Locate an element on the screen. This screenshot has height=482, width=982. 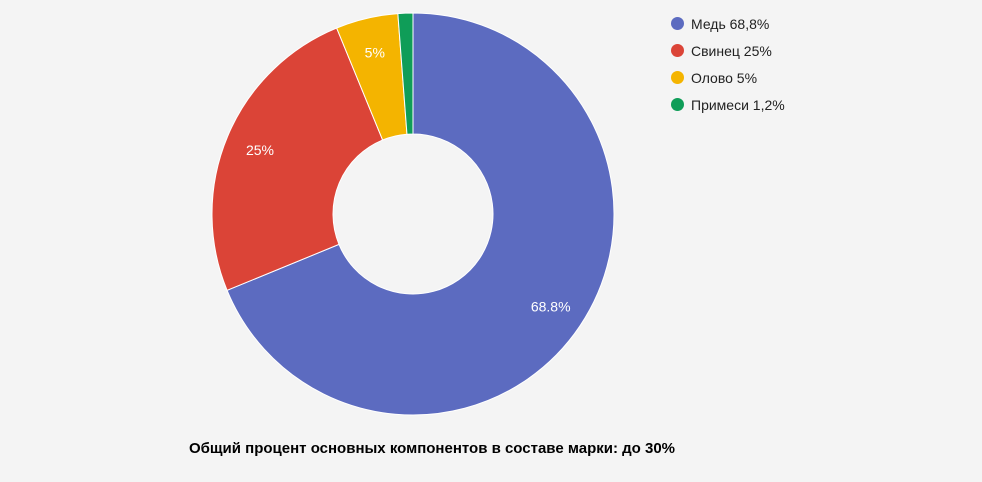
slice-impurities is located at coordinates (405, 73).